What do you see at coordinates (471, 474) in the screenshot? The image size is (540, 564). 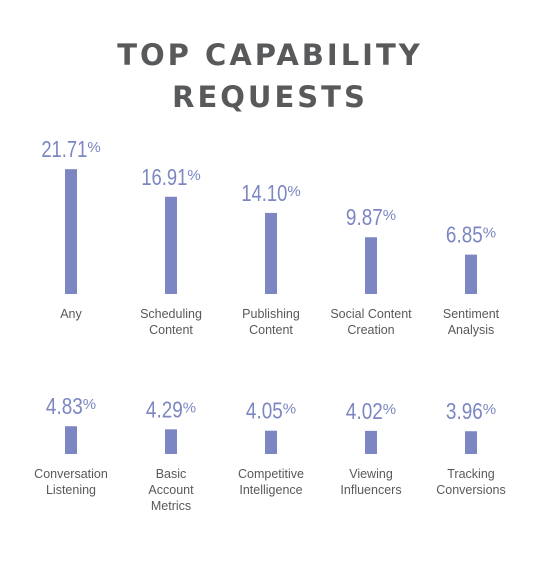 I see `category-label: Tracking` at bounding box center [471, 474].